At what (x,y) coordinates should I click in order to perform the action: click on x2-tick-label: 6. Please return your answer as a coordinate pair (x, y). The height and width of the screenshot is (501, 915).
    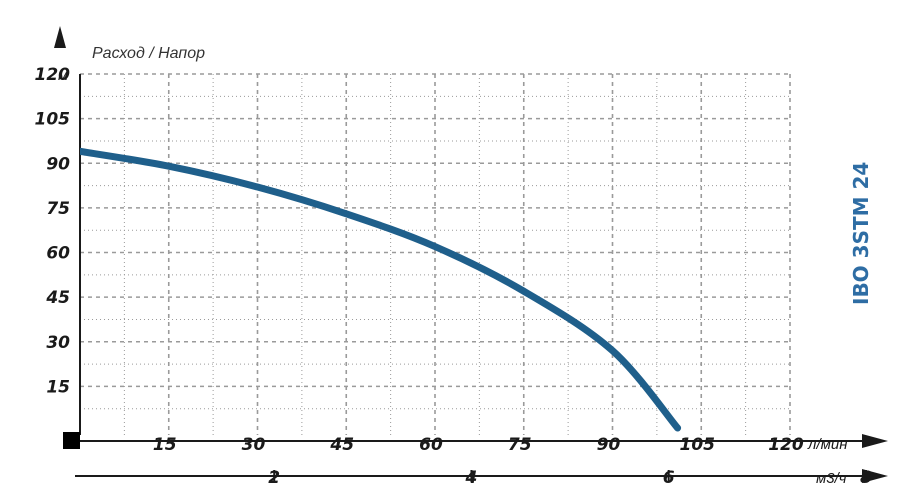
    Looking at the image, I should click on (669, 478).